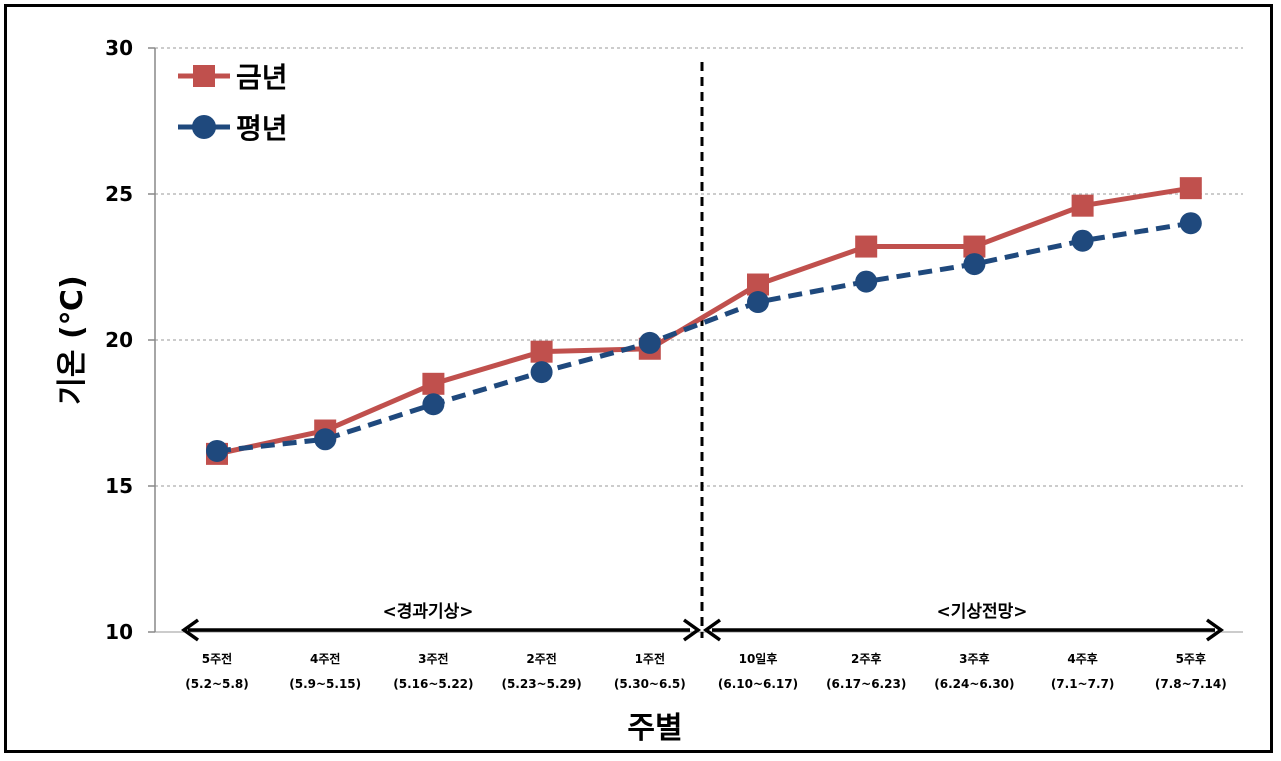 Image resolution: width=1281 pixels, height=761 pixels. What do you see at coordinates (233, 103) in the screenshot?
I see `legend: 금년 평년` at bounding box center [233, 103].